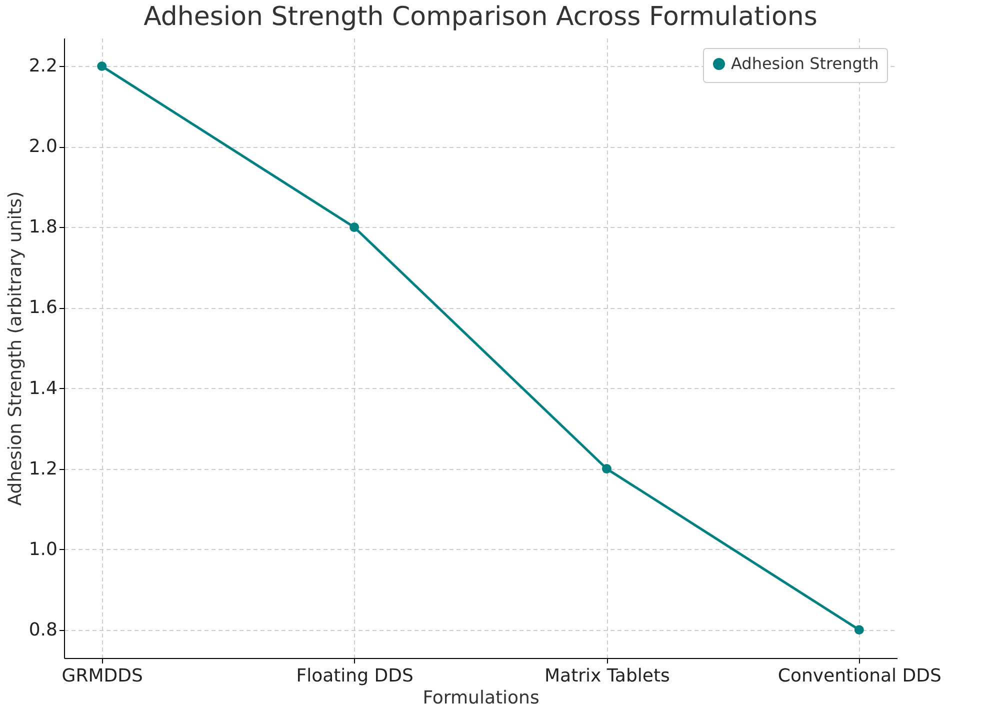 The width and height of the screenshot is (985, 723). I want to click on chart-title: Adhesion Strength Comparison Across Formulations, so click(481, 17).